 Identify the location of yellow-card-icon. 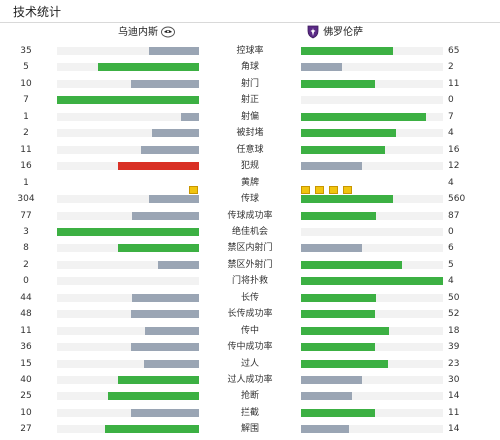
(333, 189).